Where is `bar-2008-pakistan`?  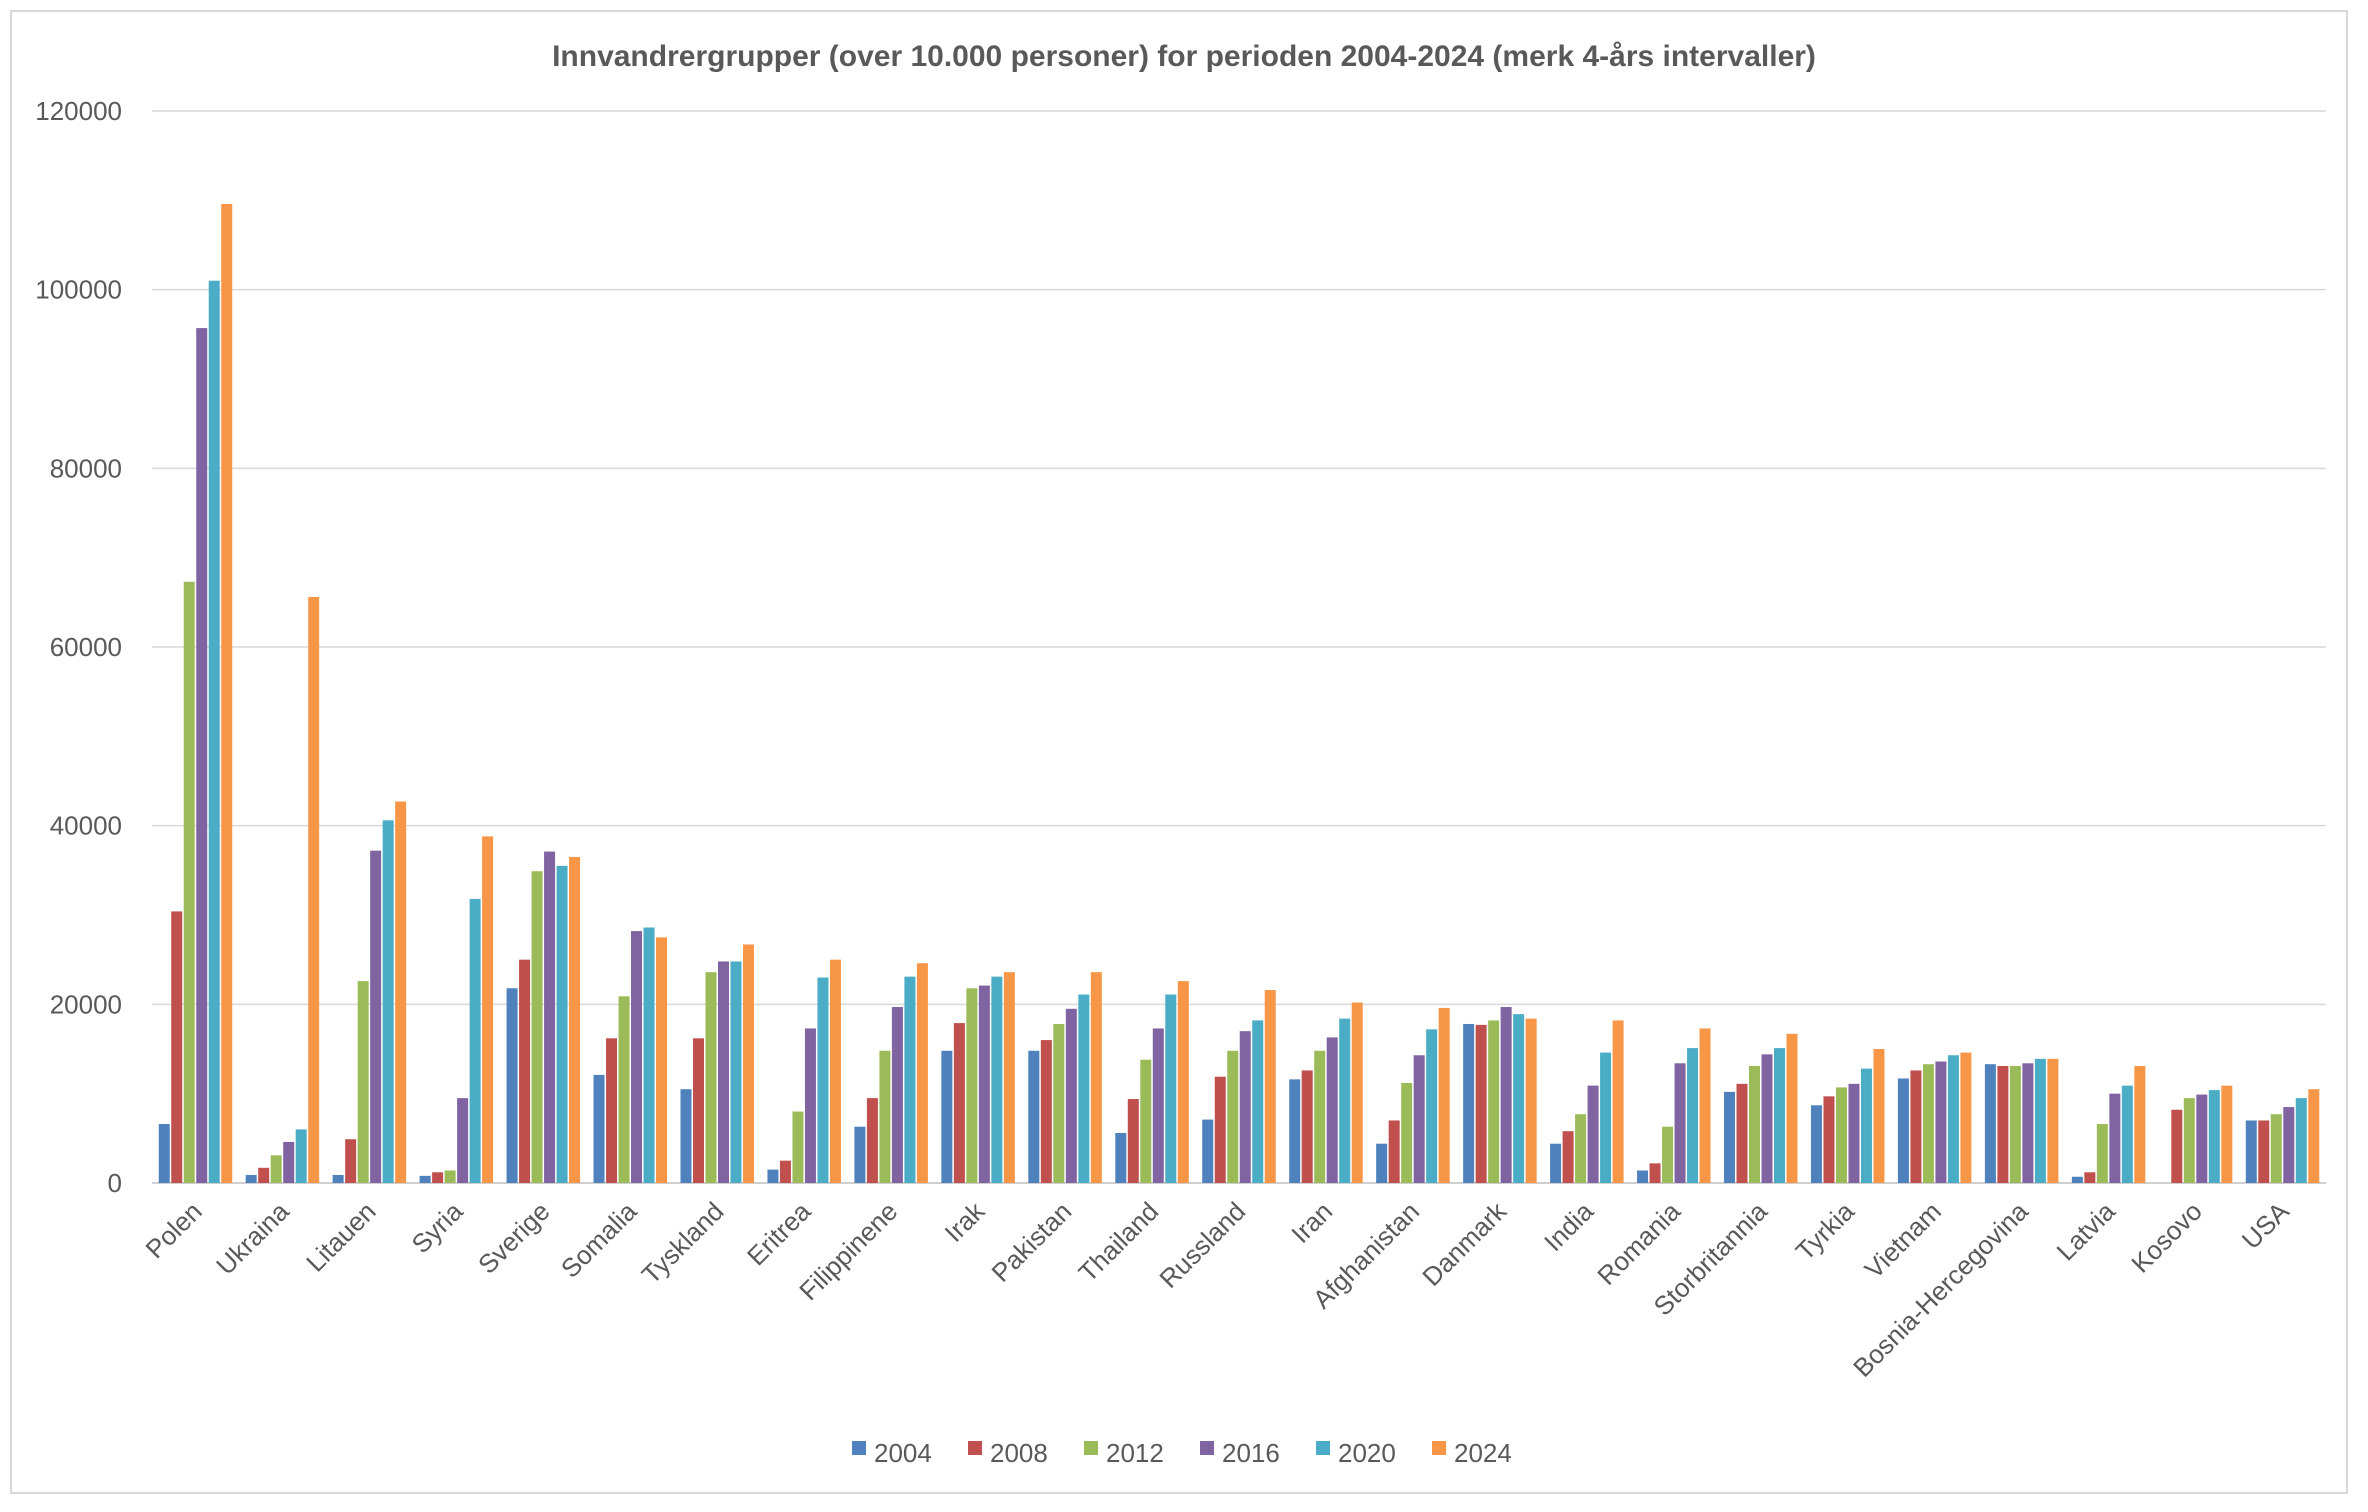
bar-2008-pakistan is located at coordinates (1046, 1111).